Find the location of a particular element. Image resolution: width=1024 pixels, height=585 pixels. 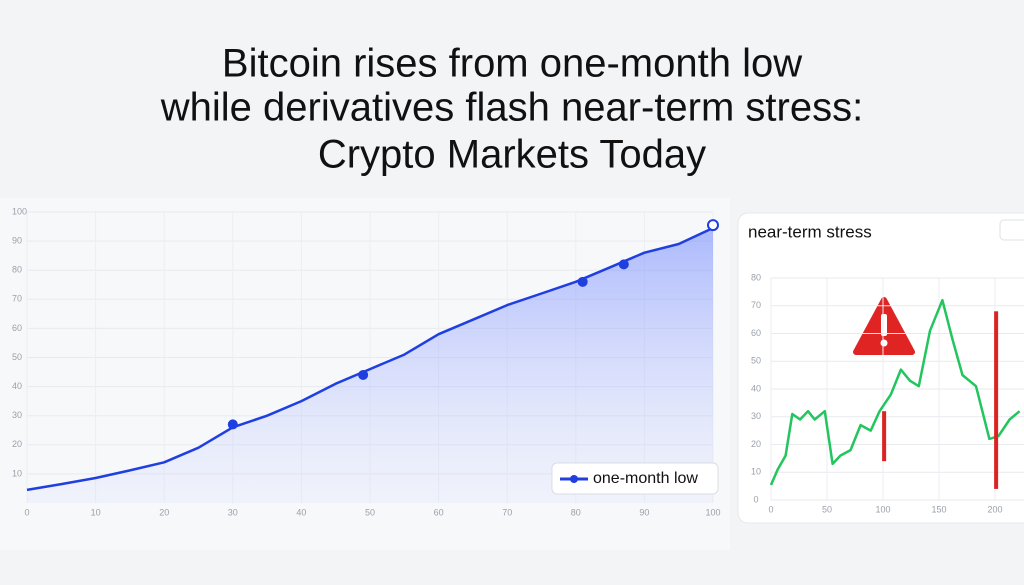

y-tick-label: 90 is located at coordinates (17, 240).